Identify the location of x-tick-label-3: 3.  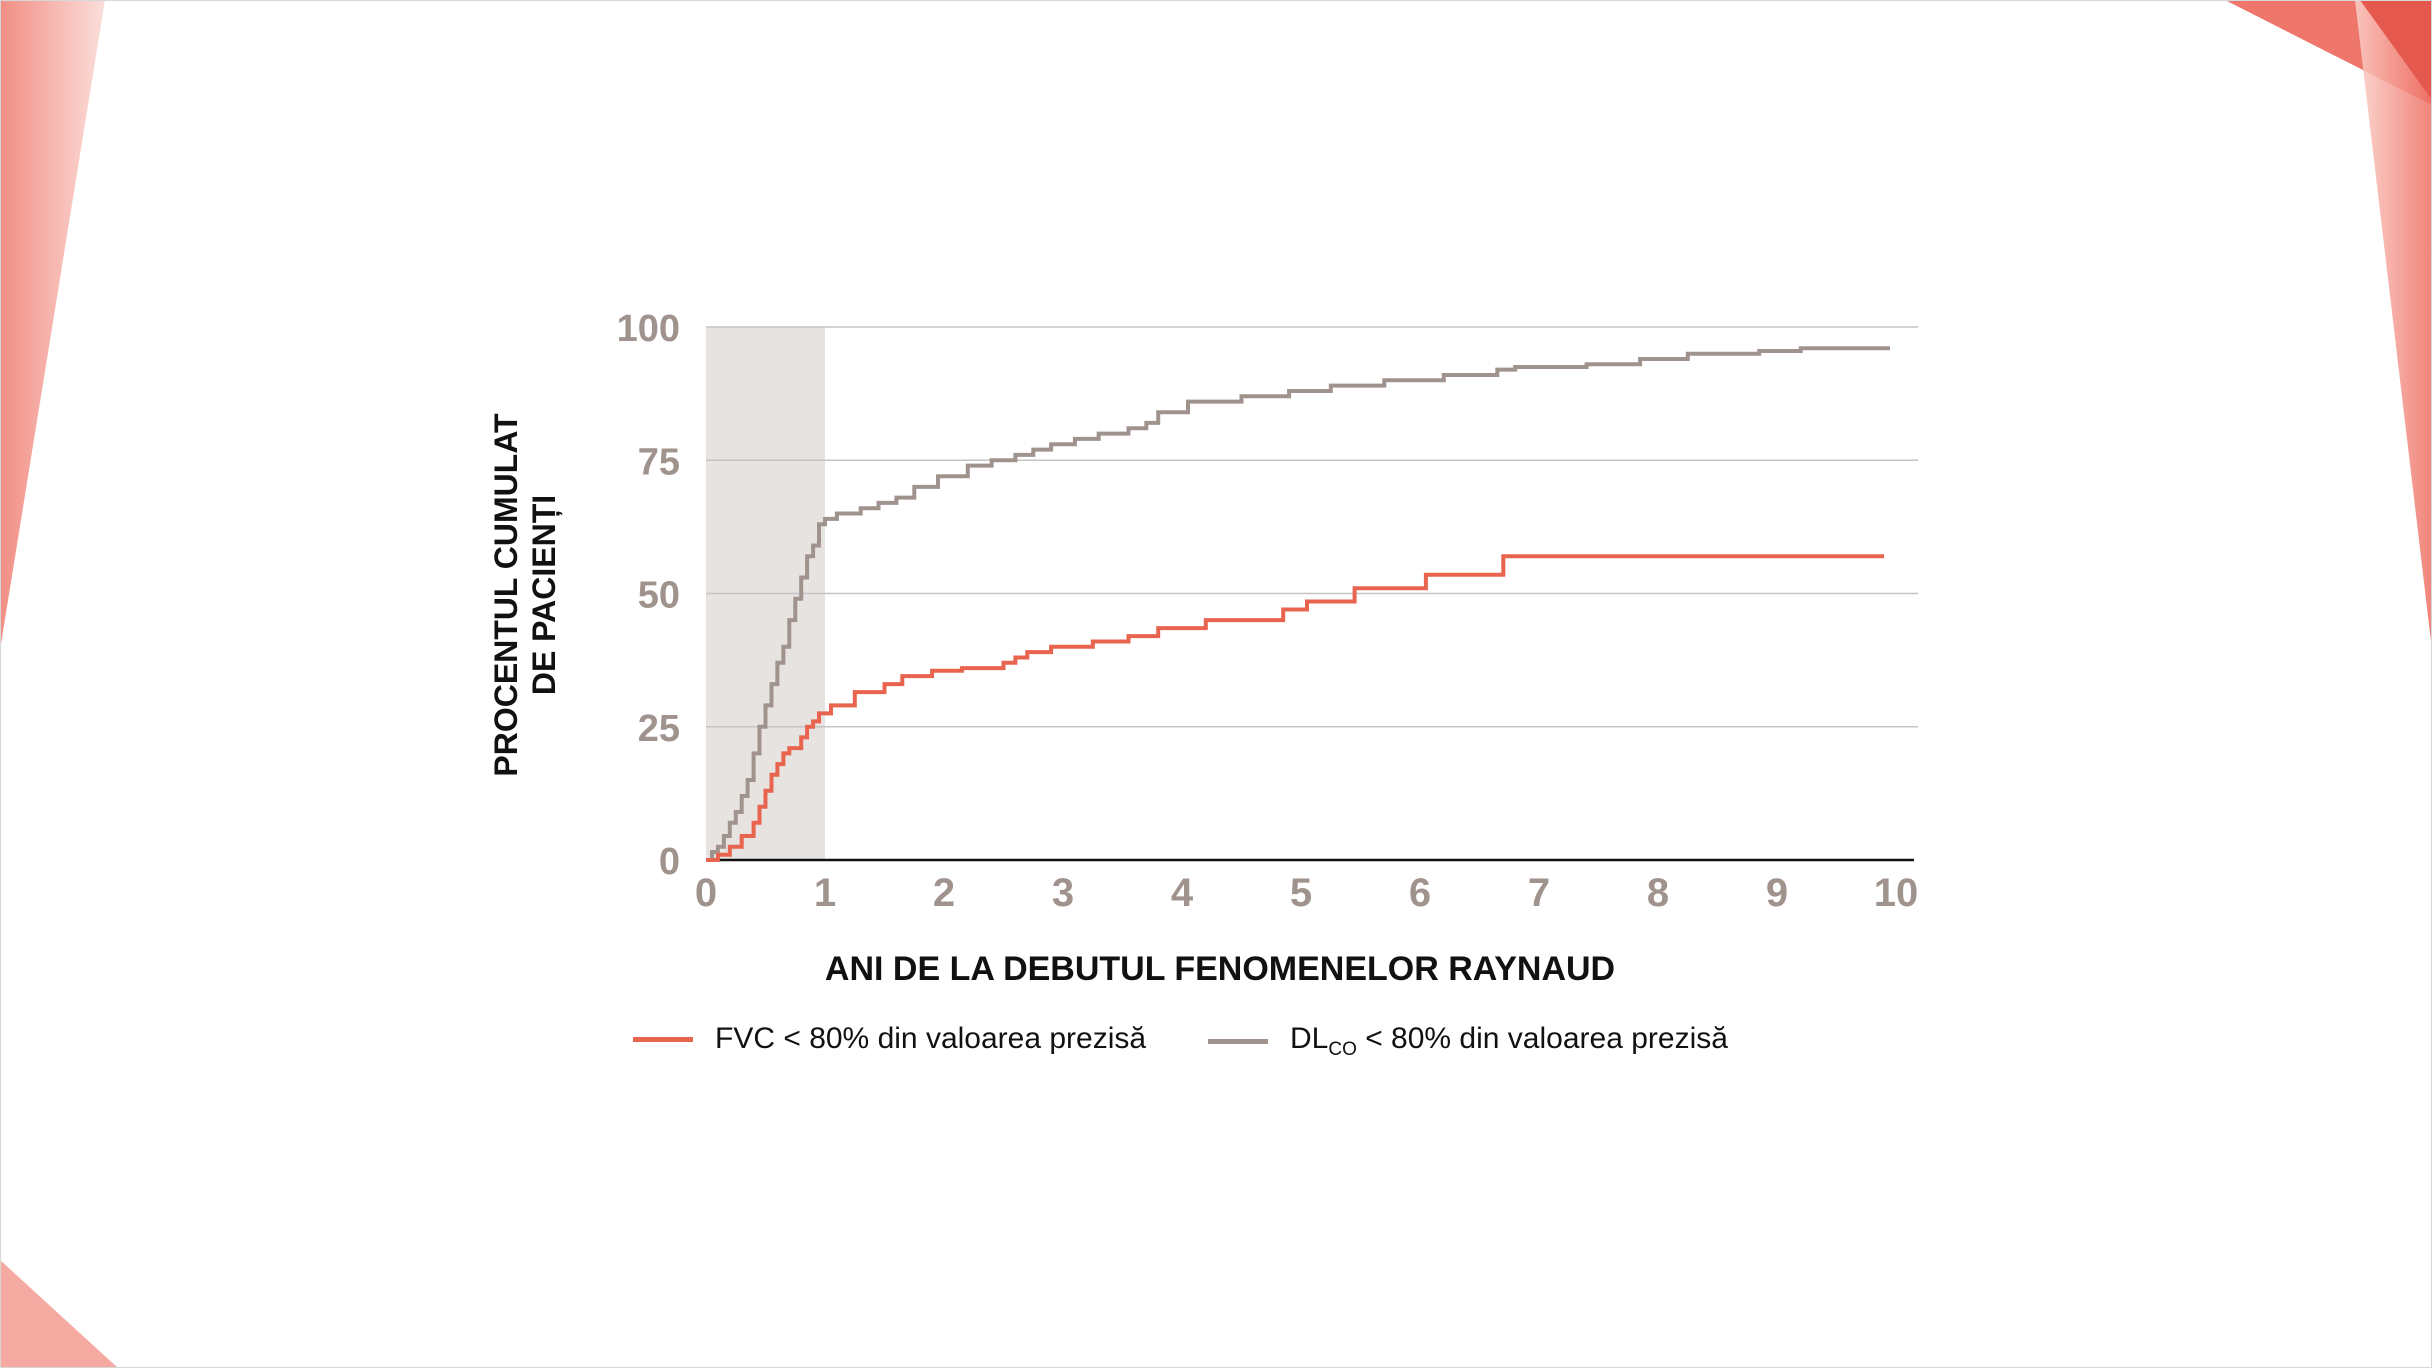
(1063, 893).